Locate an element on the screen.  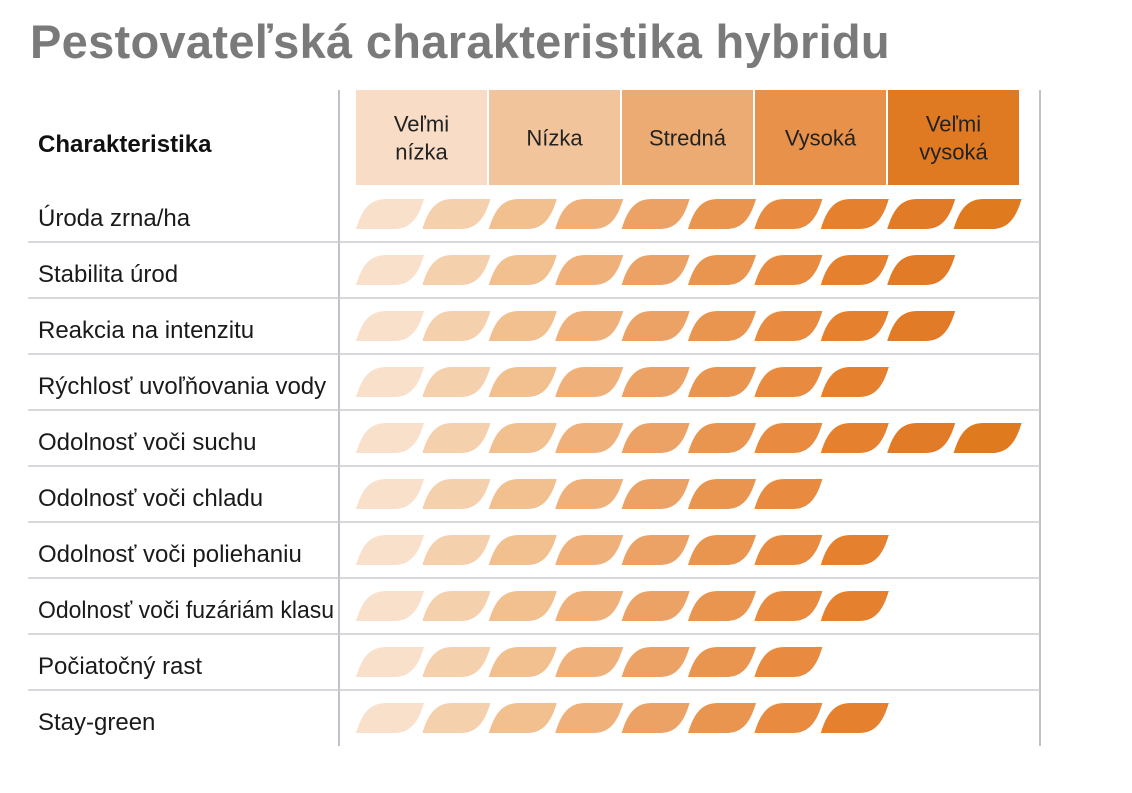
level-header-label: Nízka is located at coordinates (554, 138).